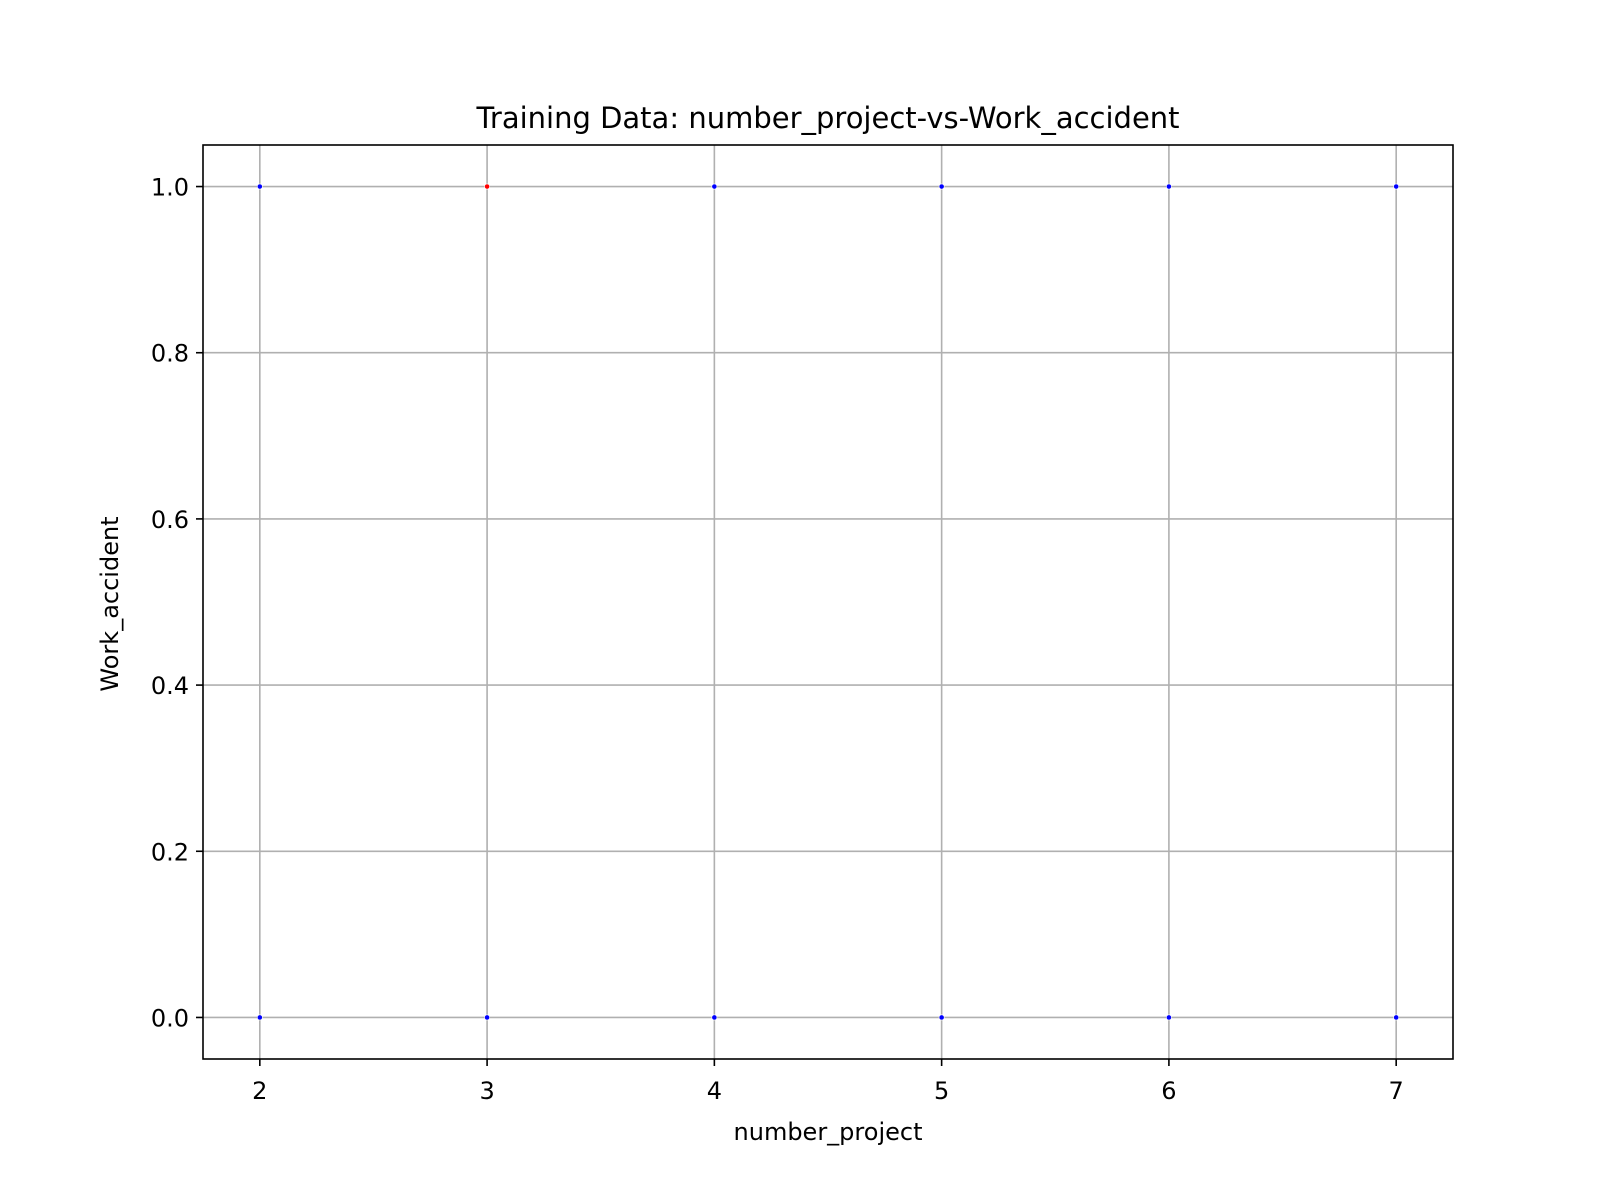 The width and height of the screenshot is (1600, 1200). Describe the element at coordinates (486, 1091) in the screenshot. I see `x-tick-label: 3` at that location.